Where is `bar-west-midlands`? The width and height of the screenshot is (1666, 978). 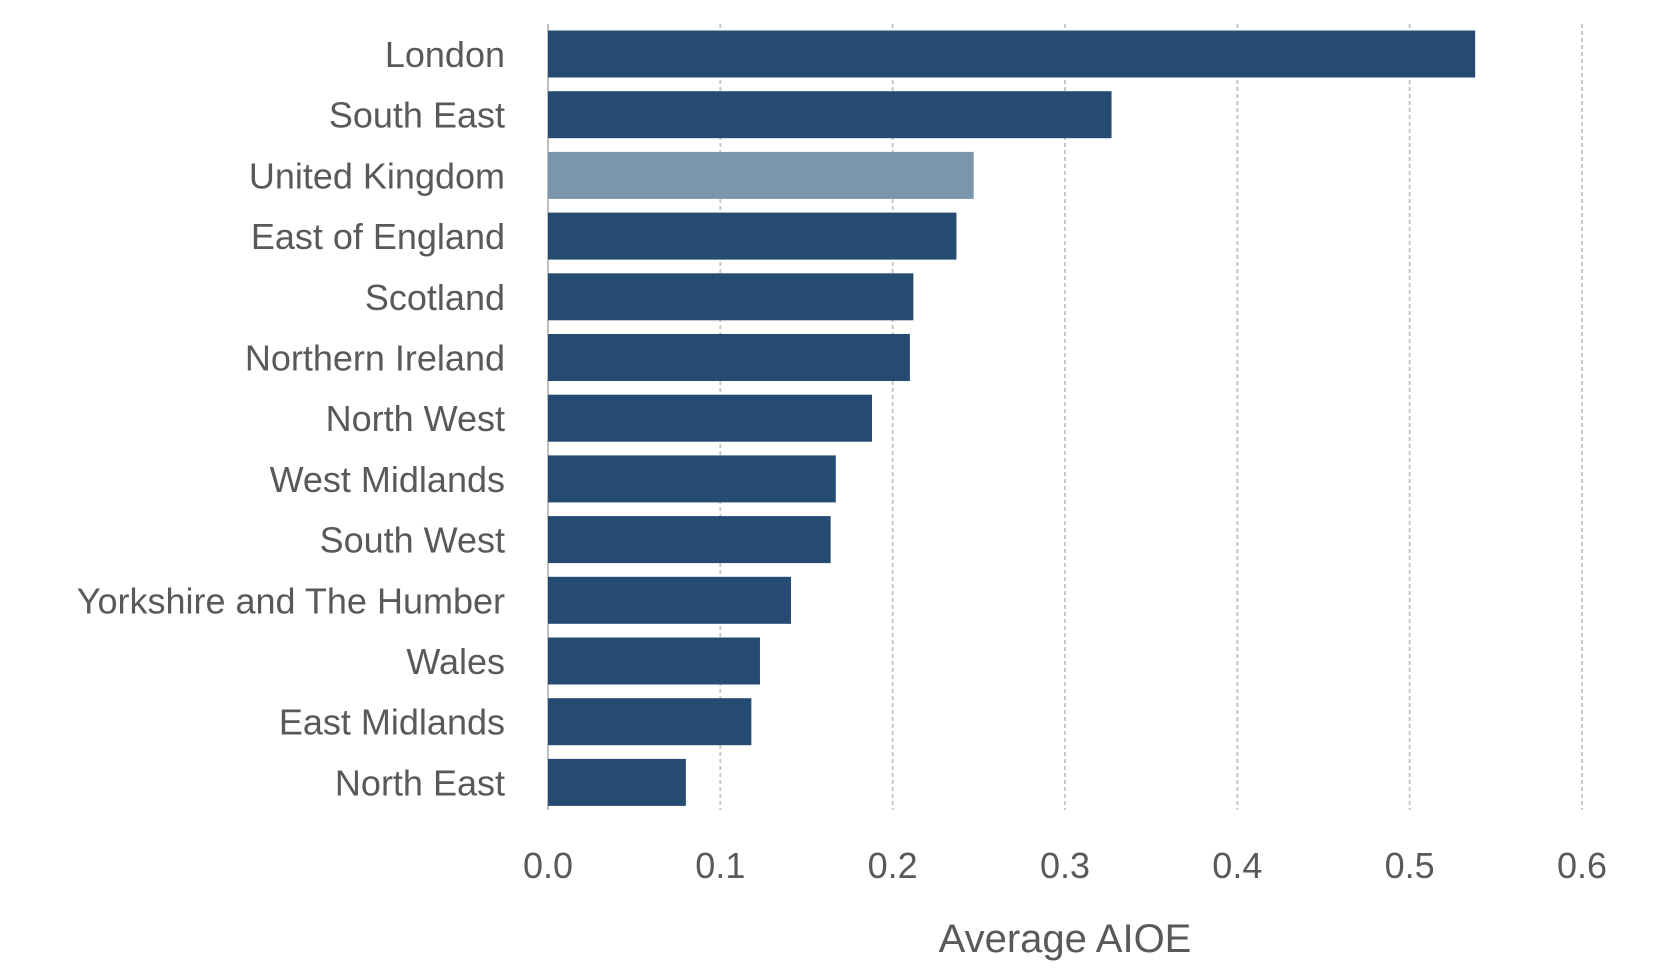
bar-west-midlands is located at coordinates (692, 479).